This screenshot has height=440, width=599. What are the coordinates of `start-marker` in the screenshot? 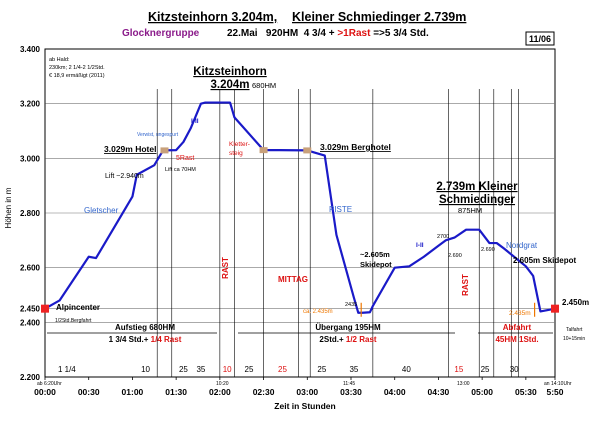 It's located at (45, 308).